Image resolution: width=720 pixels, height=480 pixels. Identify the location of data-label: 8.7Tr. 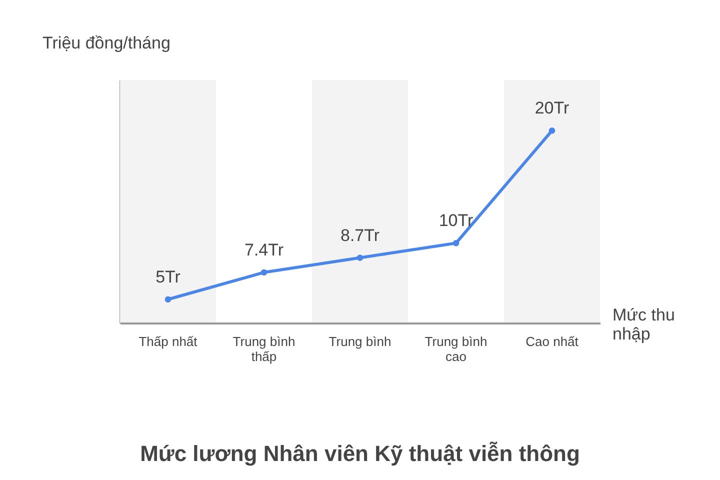
(360, 235).